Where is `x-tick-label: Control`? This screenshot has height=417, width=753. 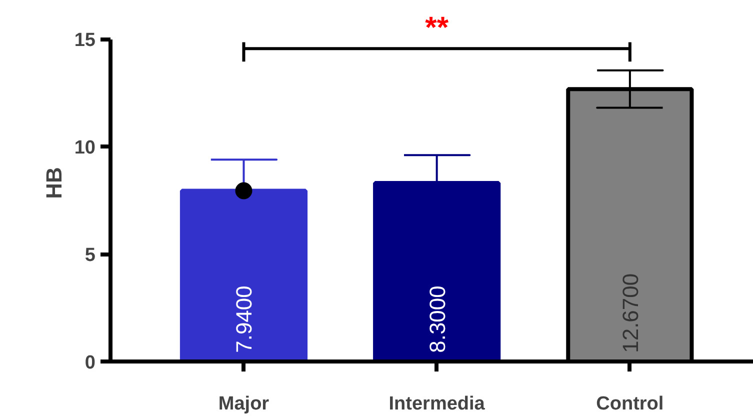 x-tick-label: Control is located at coordinates (630, 404).